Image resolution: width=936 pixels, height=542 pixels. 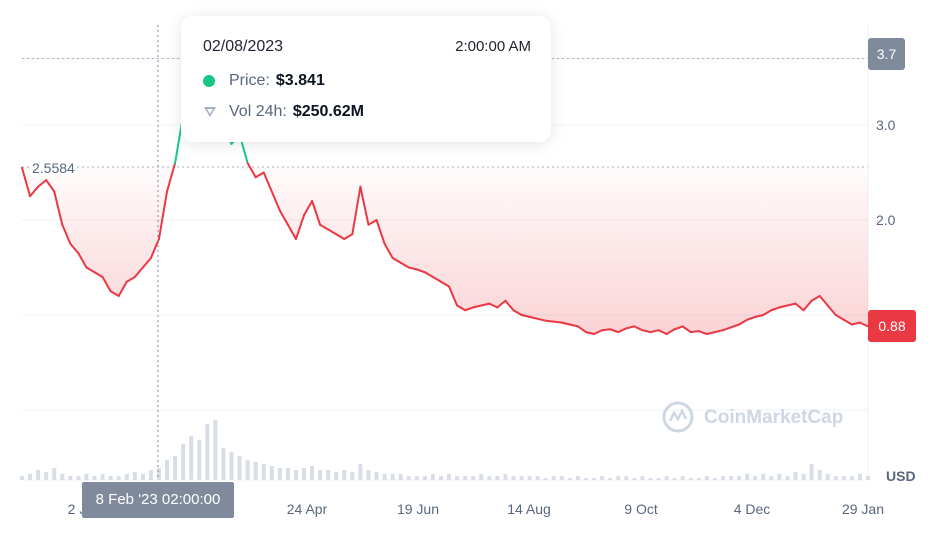 I want to click on x-tick-label: 9 Oct, so click(x=641, y=509).